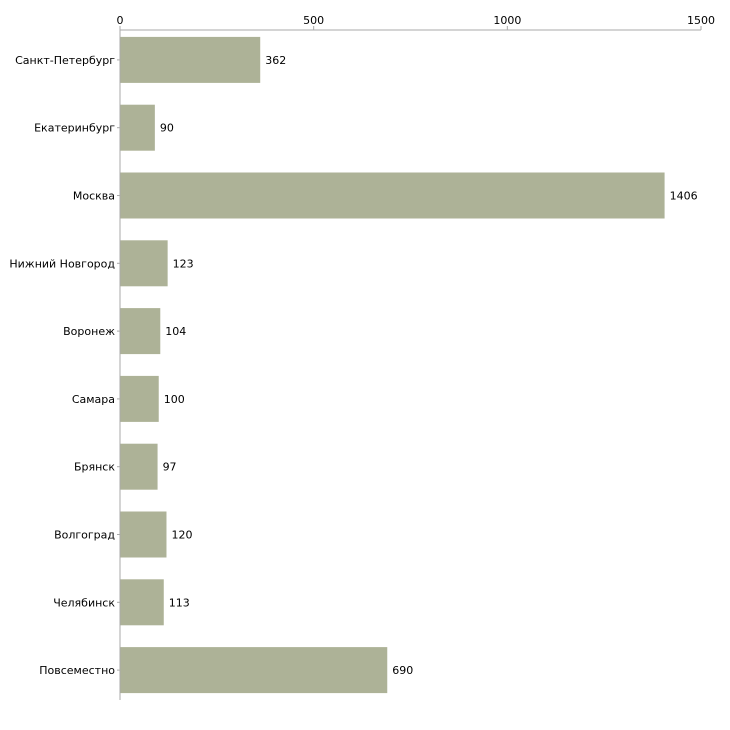  Describe the element at coordinates (183, 263) in the screenshot. I see `value-label: 123` at that location.